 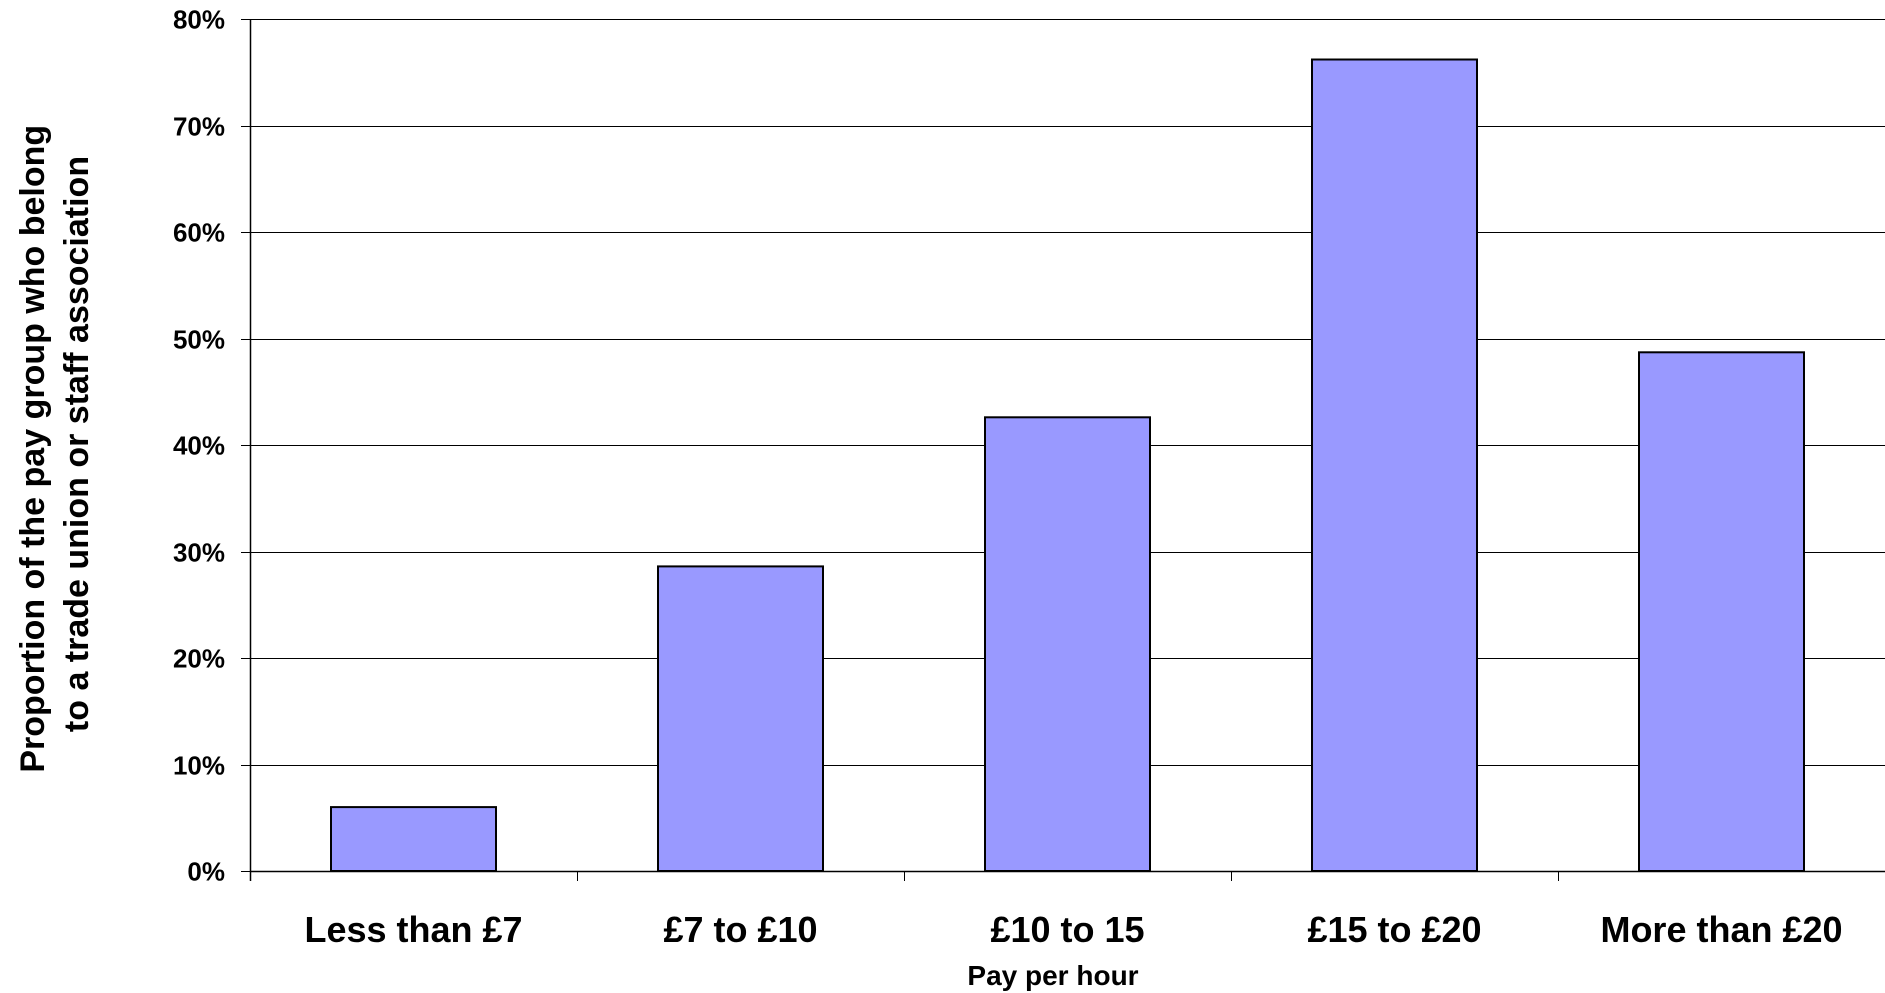 I want to click on y-tick-label: 0%, so click(x=206, y=872).